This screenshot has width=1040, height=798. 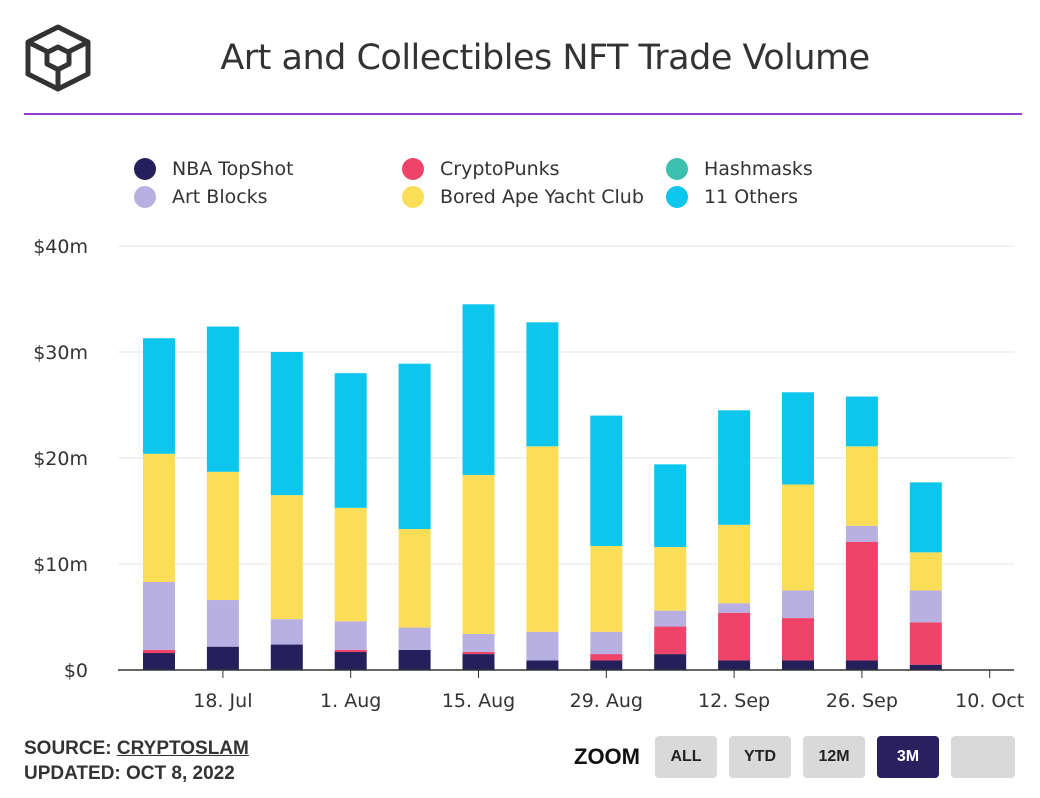 What do you see at coordinates (220, 197) in the screenshot?
I see `legend-label: Art Blocks` at bounding box center [220, 197].